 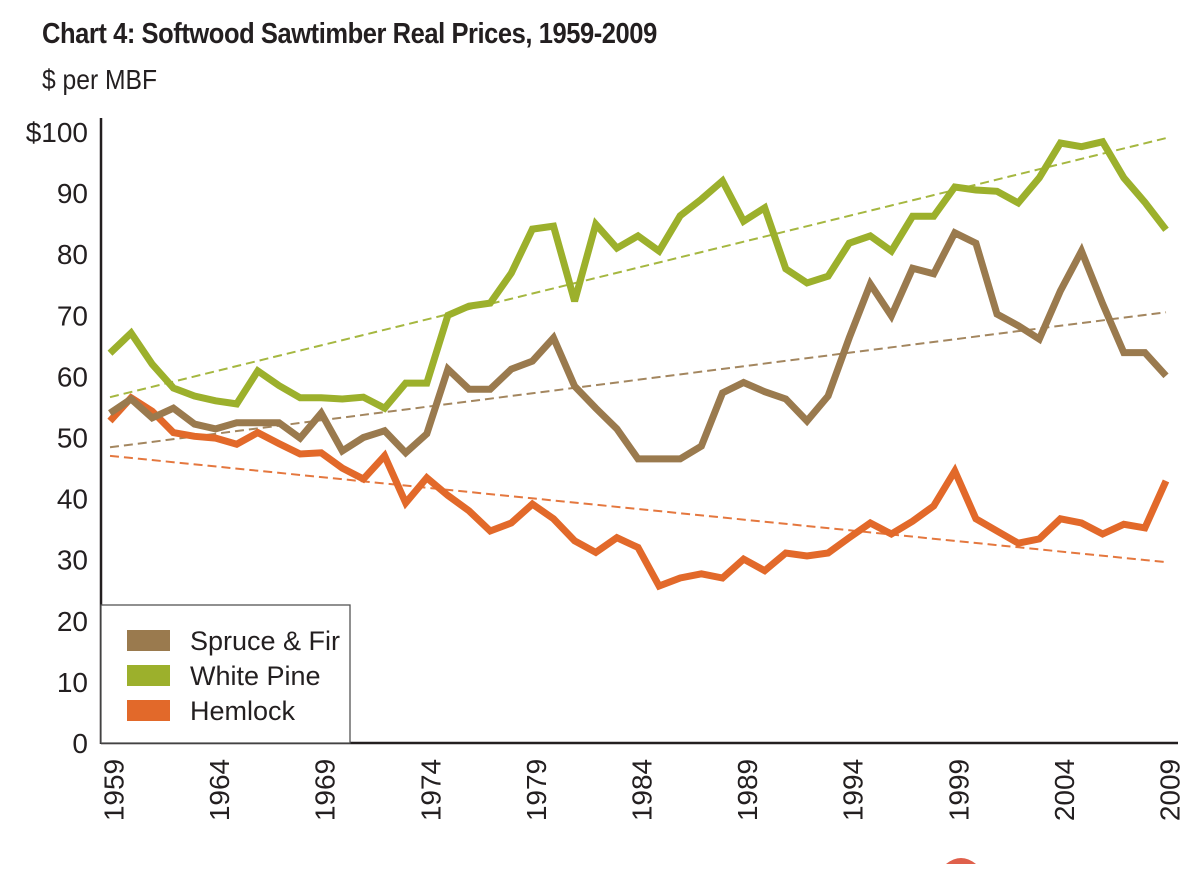 What do you see at coordinates (72, 621) in the screenshot?
I see `y-tick-label: 20` at bounding box center [72, 621].